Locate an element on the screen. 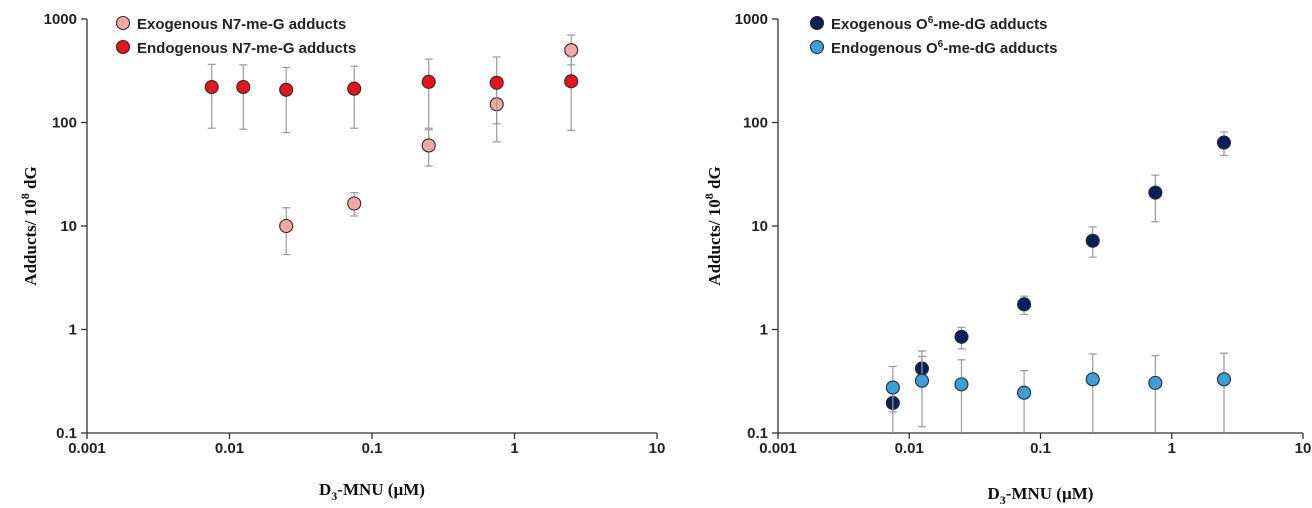 The image size is (1312, 508). legend-entry: Exogenous N7-me-G adducts is located at coordinates (241, 24).